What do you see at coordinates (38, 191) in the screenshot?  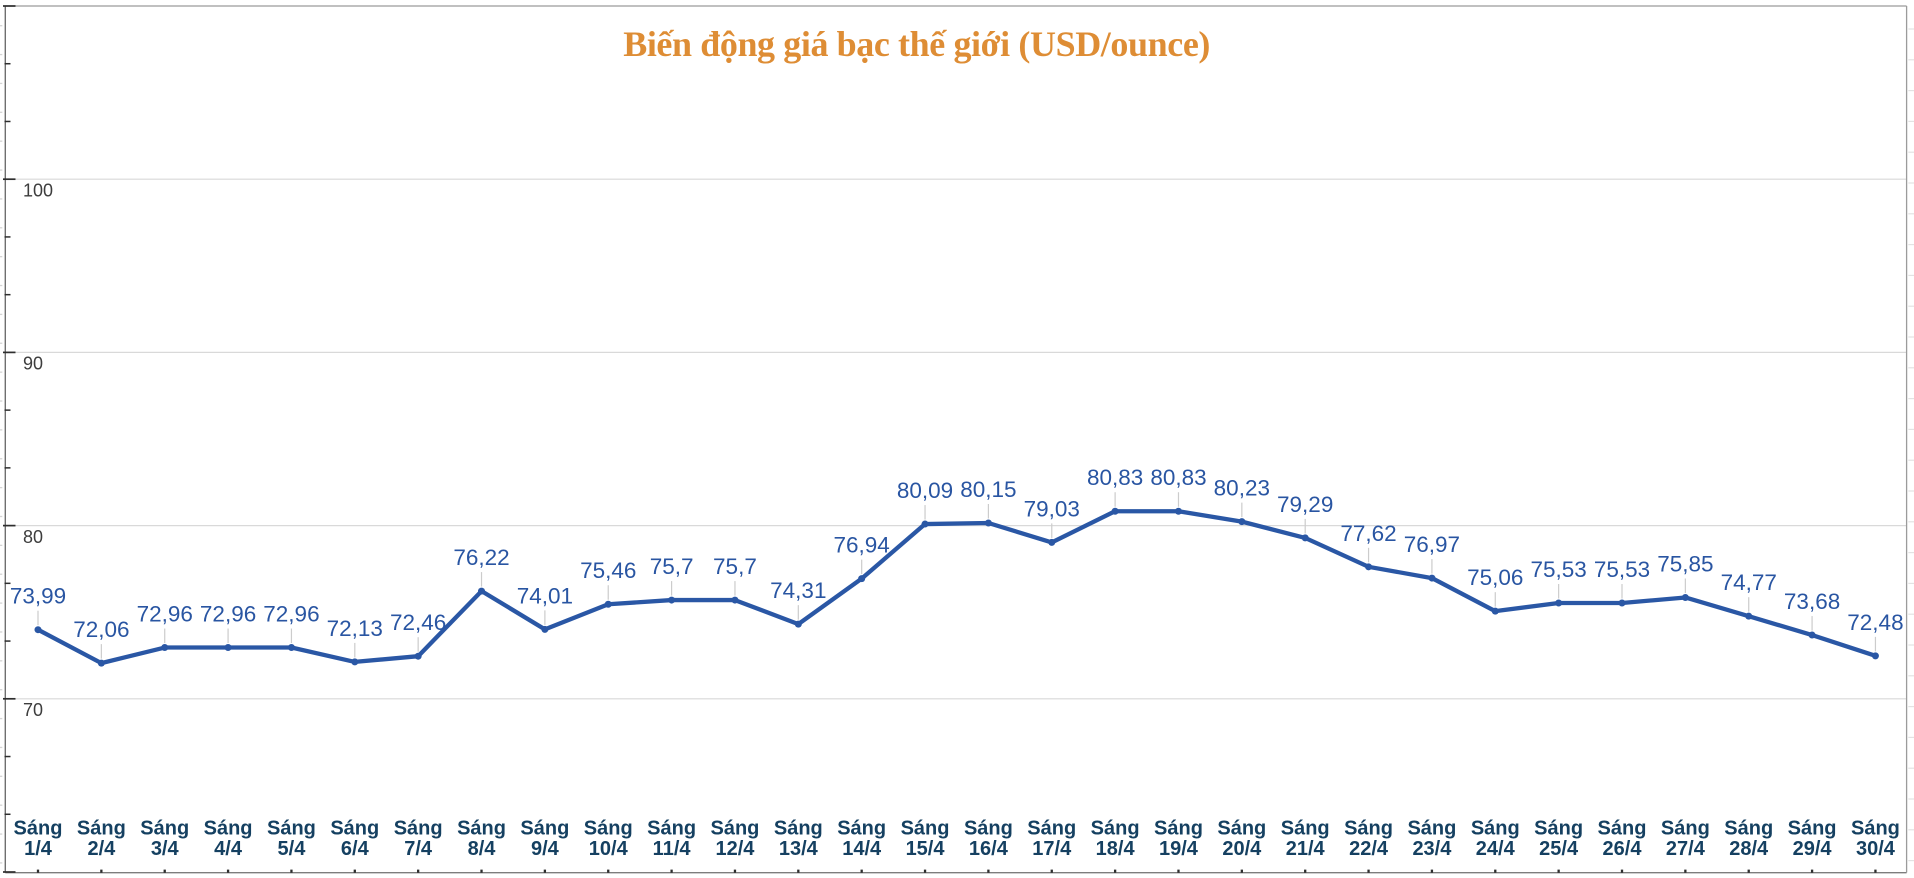 I see `svg-text: 100` at bounding box center [38, 191].